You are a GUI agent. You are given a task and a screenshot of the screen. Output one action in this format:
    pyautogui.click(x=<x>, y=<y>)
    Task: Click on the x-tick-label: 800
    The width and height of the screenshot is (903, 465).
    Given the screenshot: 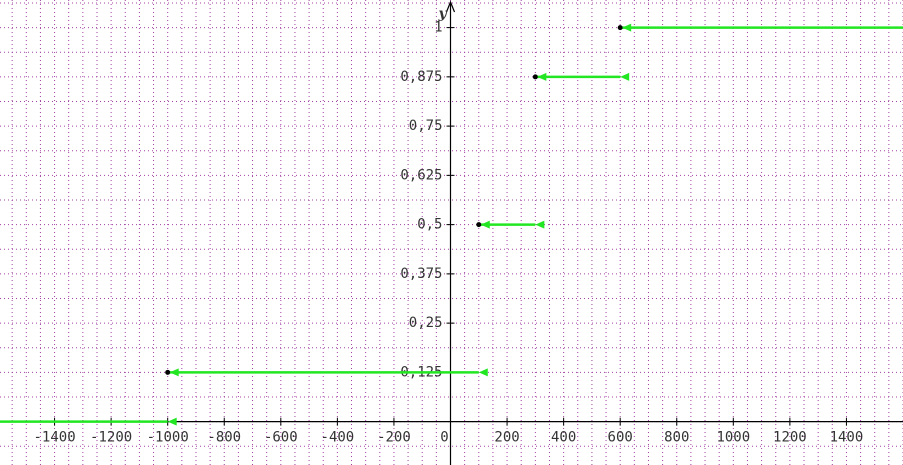 What is the action you would take?
    pyautogui.click(x=676, y=438)
    